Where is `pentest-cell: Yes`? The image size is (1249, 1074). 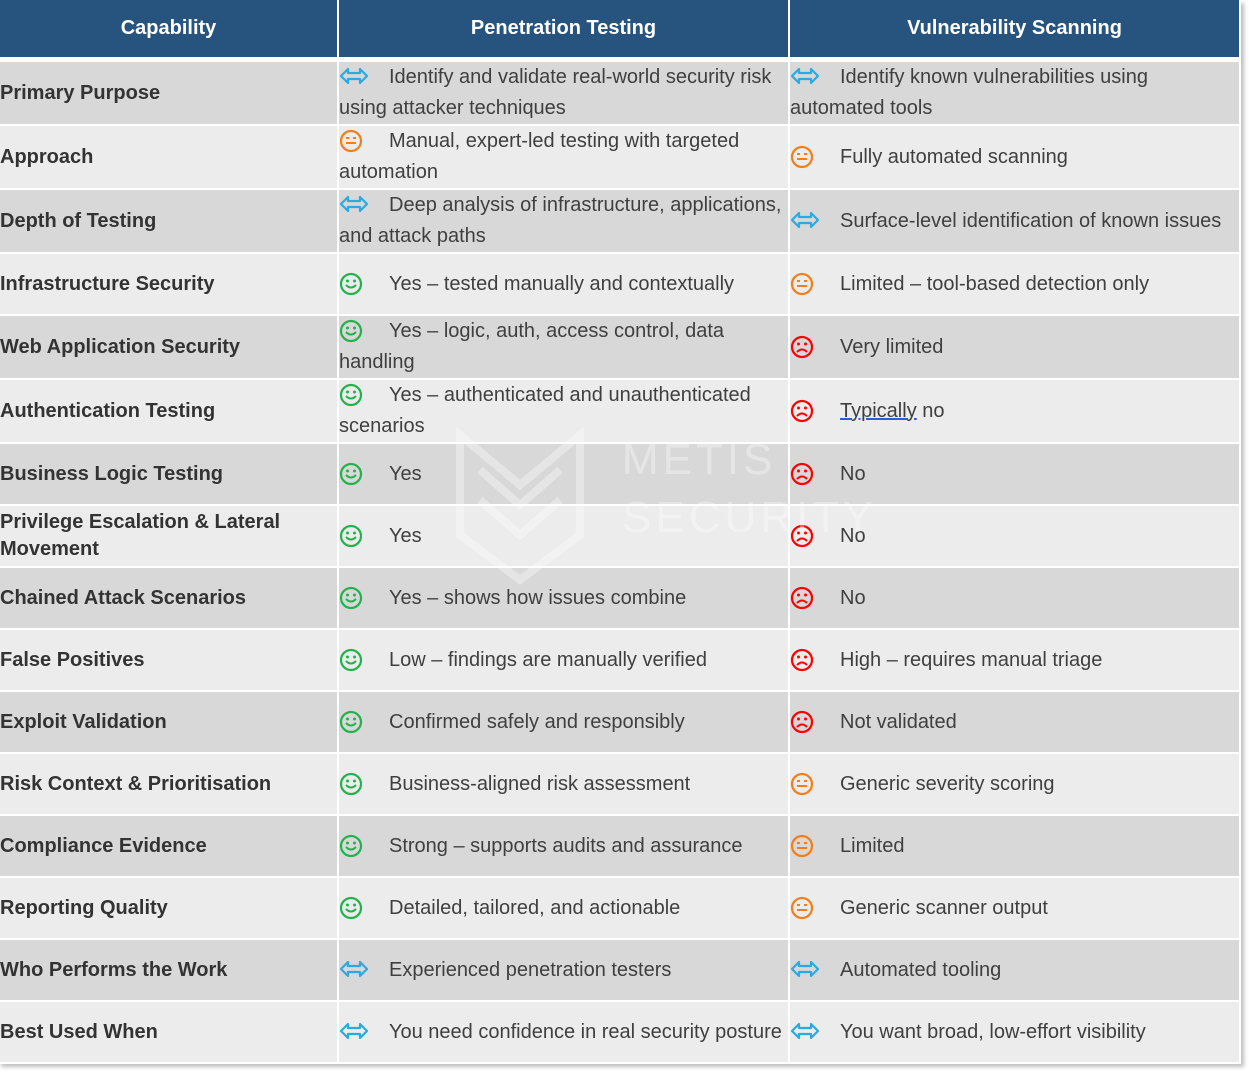 pentest-cell: Yes is located at coordinates (563, 537).